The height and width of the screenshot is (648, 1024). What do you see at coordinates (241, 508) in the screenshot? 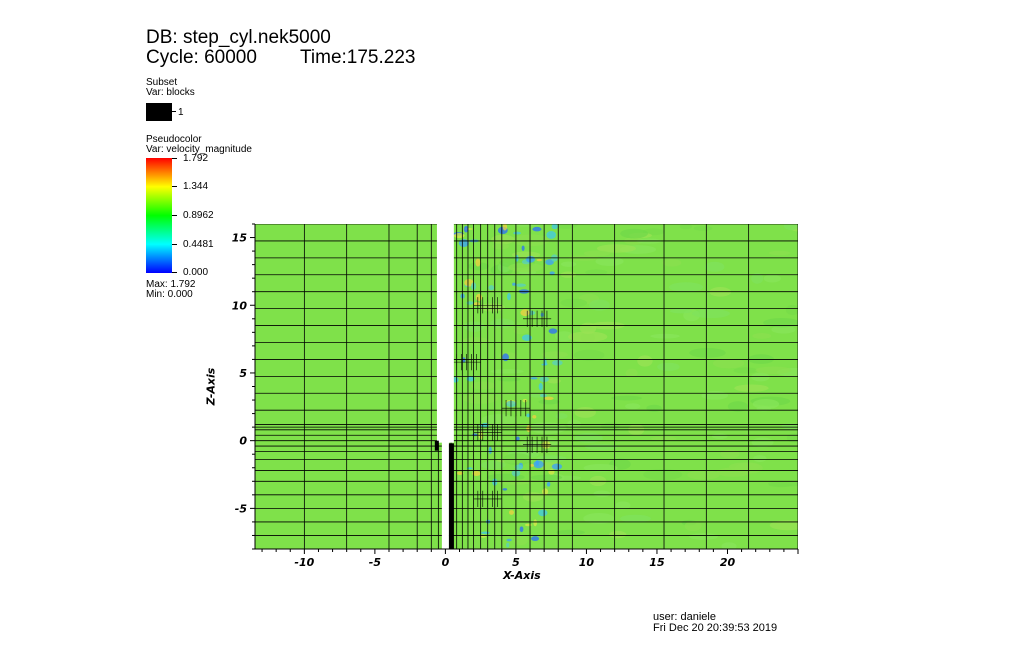
I see `z-tick-label: -5` at bounding box center [241, 508].